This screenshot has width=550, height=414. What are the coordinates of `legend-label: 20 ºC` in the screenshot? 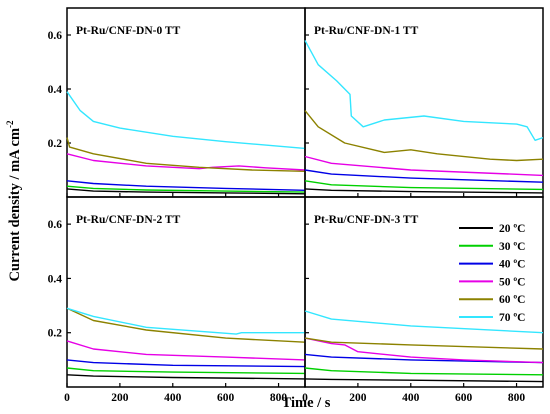 It's located at (512, 229).